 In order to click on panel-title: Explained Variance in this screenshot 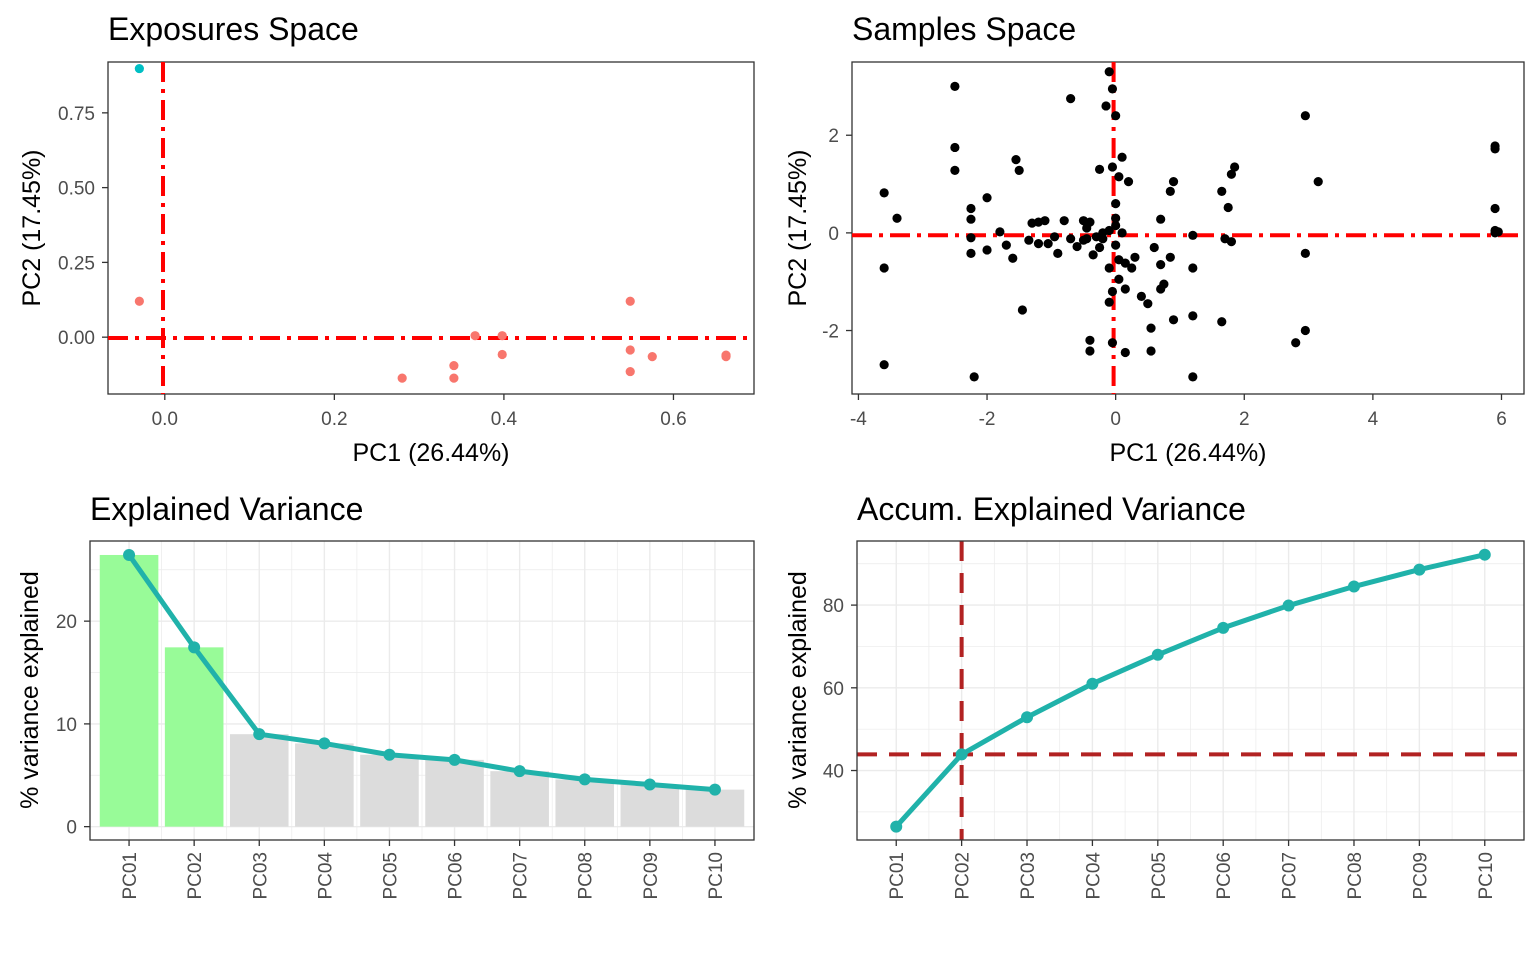, I will do `click(226, 509)`.